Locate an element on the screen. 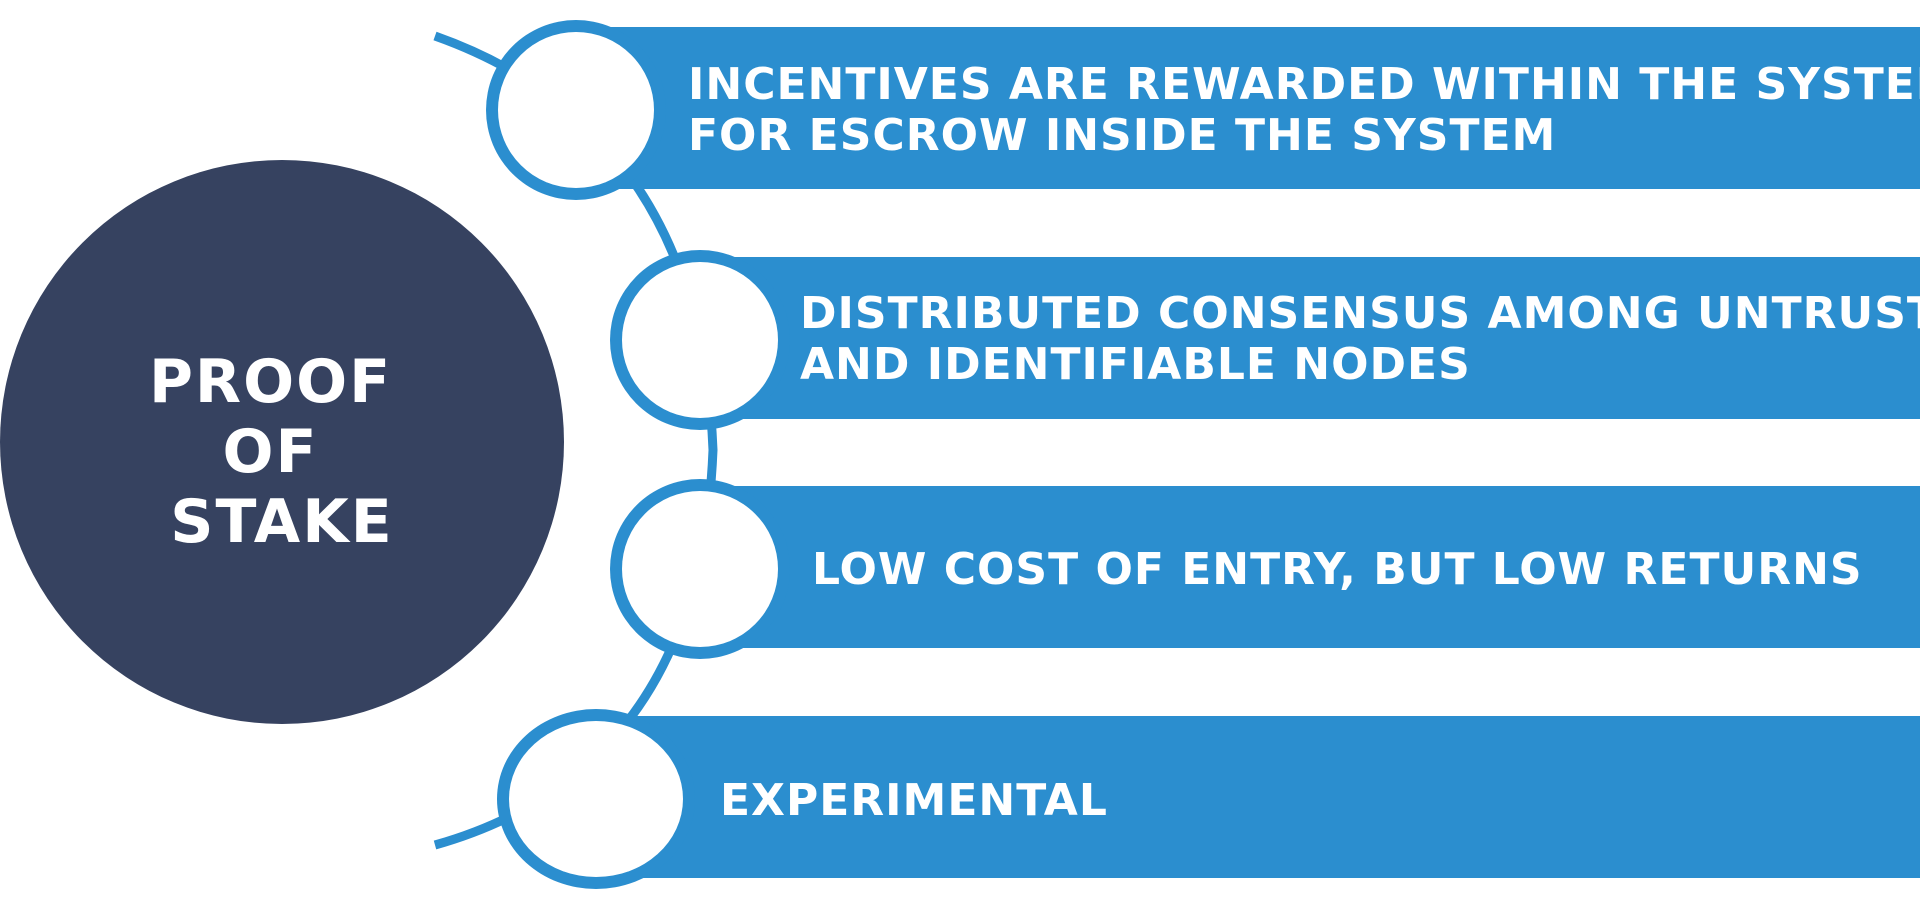 This screenshot has width=1920, height=914. hub-label-line-2: OF is located at coordinates (271, 452).